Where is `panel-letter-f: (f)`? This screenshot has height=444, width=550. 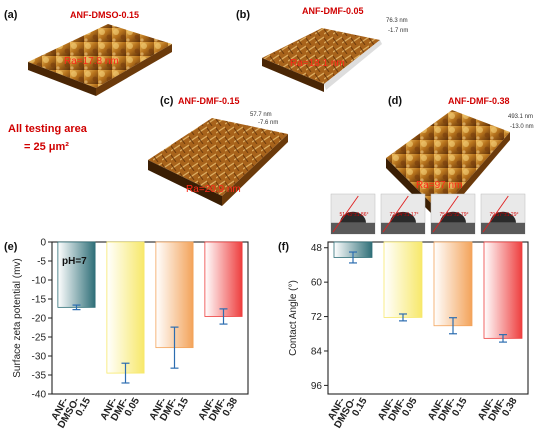 panel-letter-f: (f) is located at coordinates (283, 247).